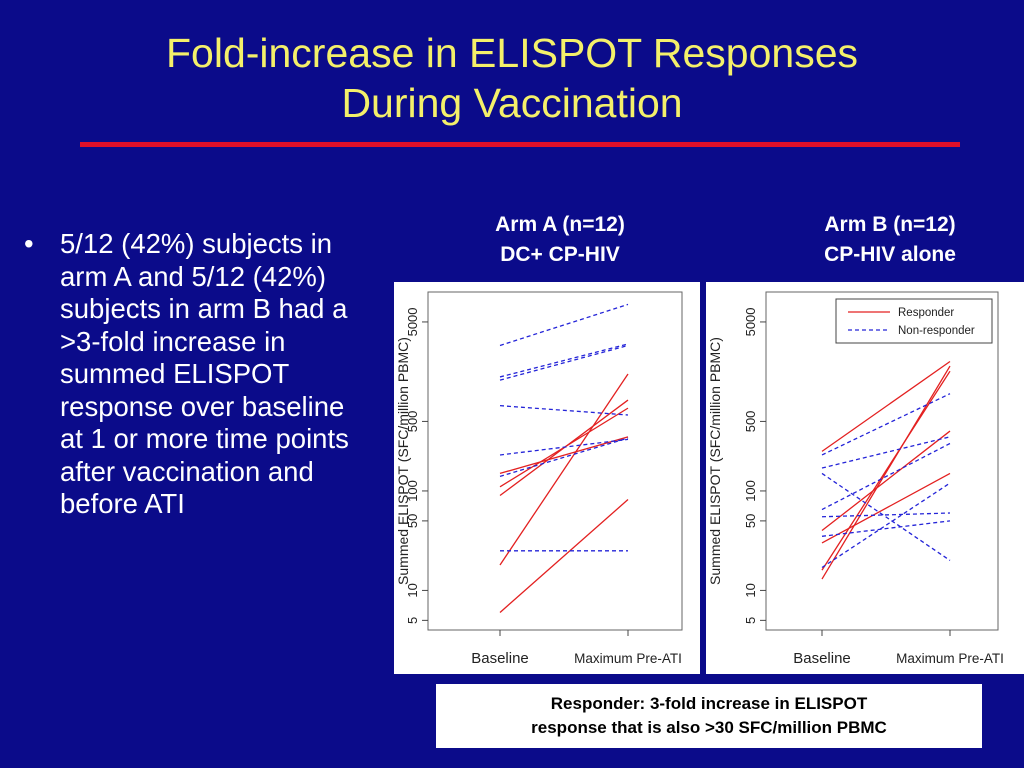 Image resolution: width=1024 pixels, height=768 pixels. What do you see at coordinates (890, 224) in the screenshot?
I see `arm-b-heading-line-1: Arm B (n=12)` at bounding box center [890, 224].